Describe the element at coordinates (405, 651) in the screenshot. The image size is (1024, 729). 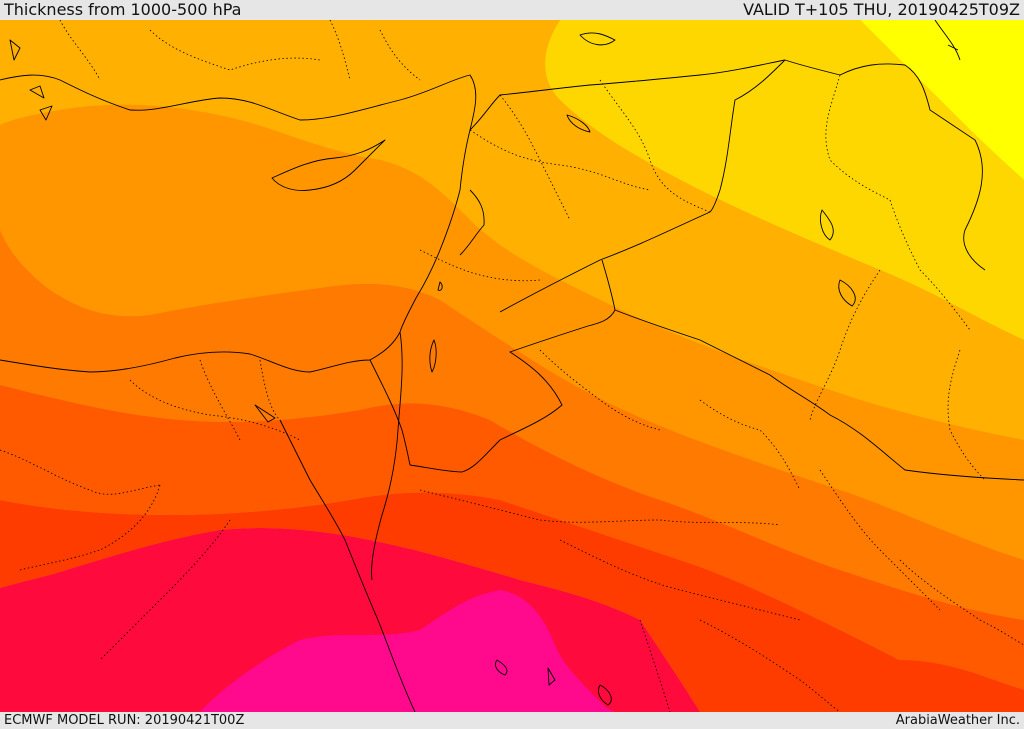
I see `band-magenta-south` at that location.